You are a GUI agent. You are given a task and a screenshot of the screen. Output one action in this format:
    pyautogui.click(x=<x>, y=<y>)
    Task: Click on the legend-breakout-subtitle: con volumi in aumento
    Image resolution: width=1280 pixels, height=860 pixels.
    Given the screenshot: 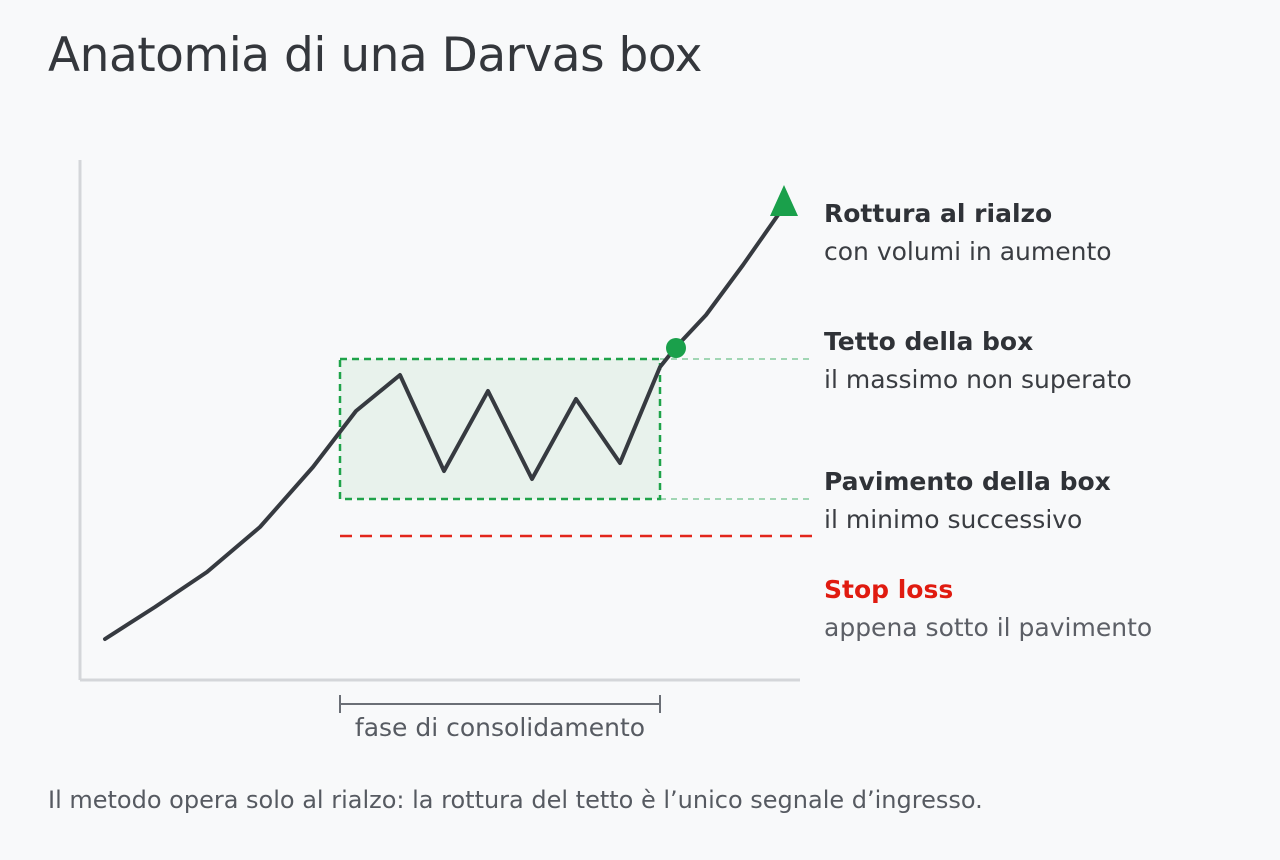 What is the action you would take?
    pyautogui.click(x=968, y=251)
    